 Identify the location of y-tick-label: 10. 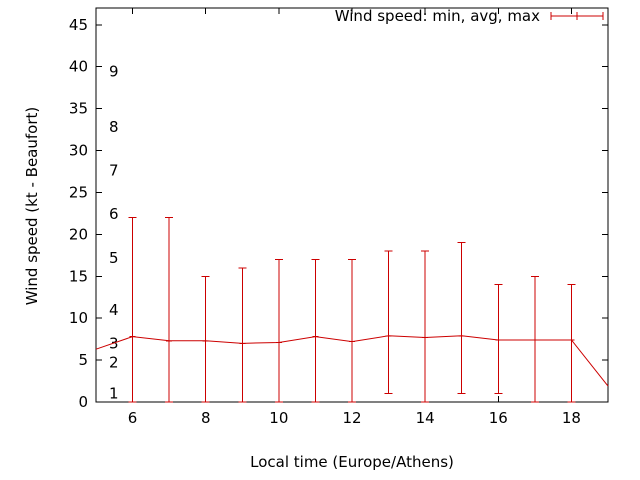
(78, 318).